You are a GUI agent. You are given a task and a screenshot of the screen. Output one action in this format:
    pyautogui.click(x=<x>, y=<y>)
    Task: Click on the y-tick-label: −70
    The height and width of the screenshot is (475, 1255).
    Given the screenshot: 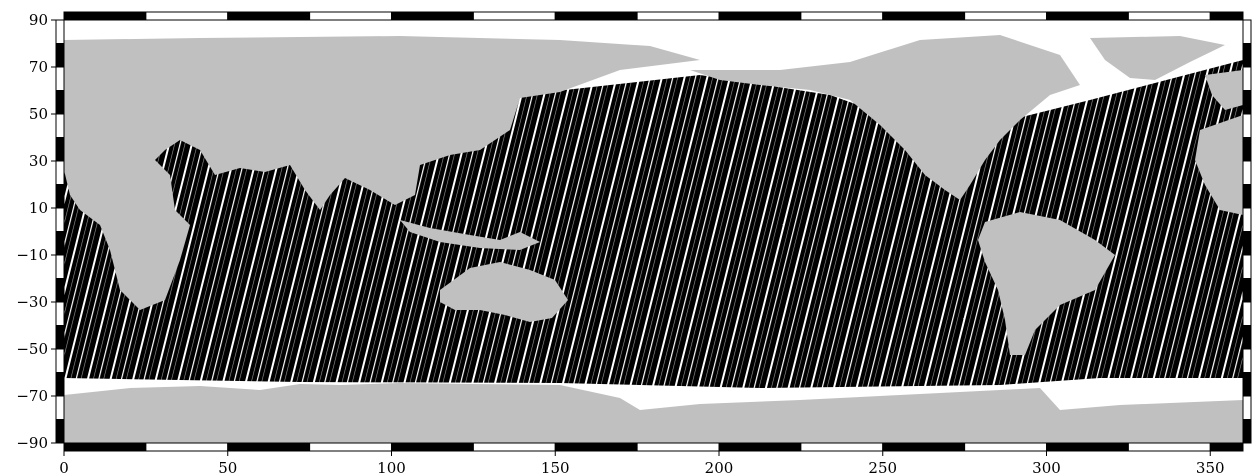 What is the action you would take?
    pyautogui.click(x=32, y=396)
    